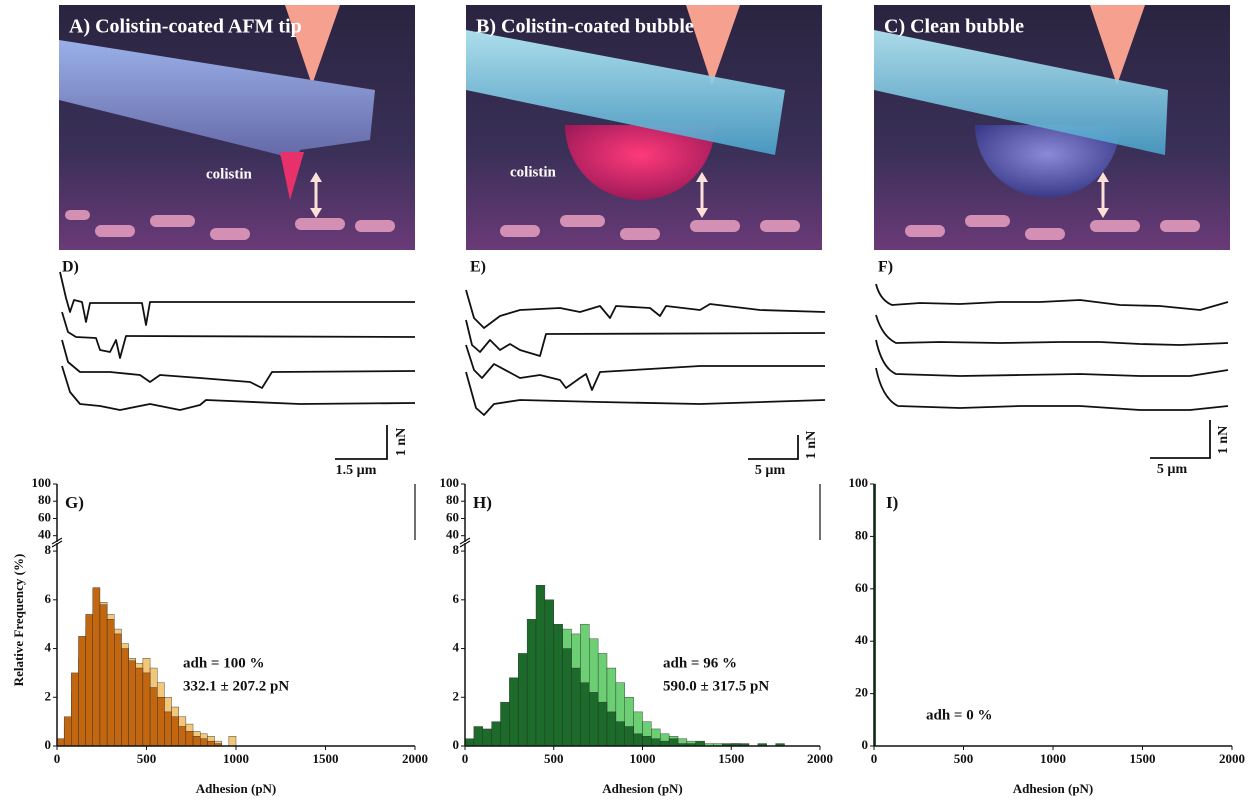 This screenshot has height=800, width=1256. I want to click on scale-bar, so click(361, 442).